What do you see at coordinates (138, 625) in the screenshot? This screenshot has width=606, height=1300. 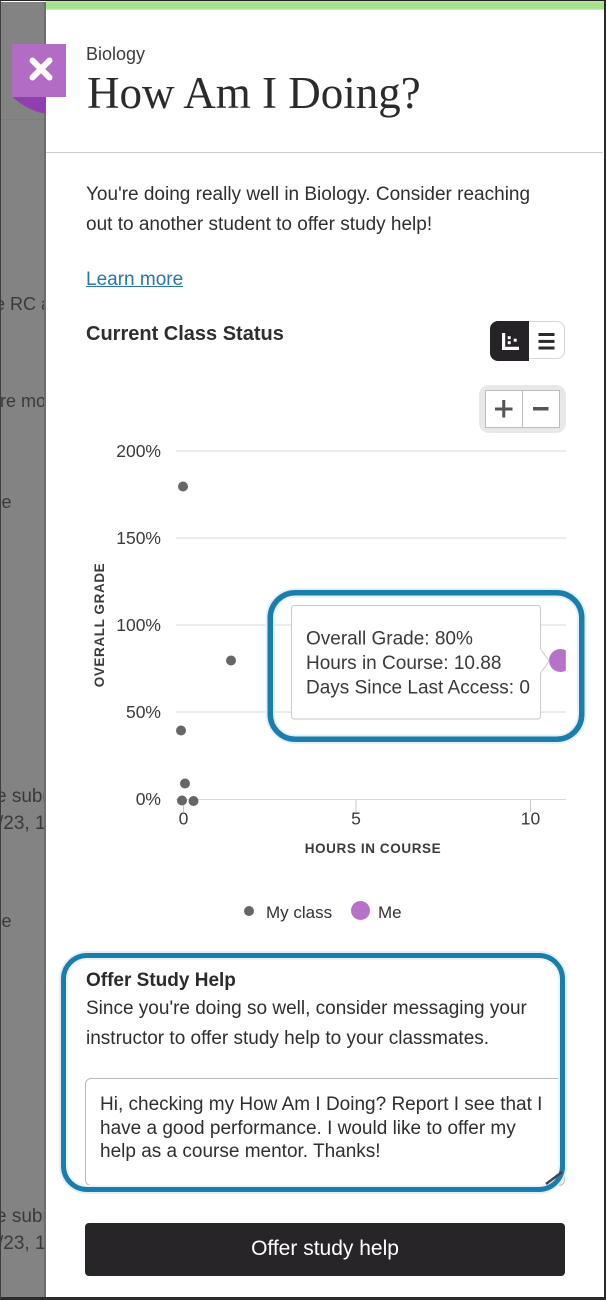 I see `svg-text: 100%` at bounding box center [138, 625].